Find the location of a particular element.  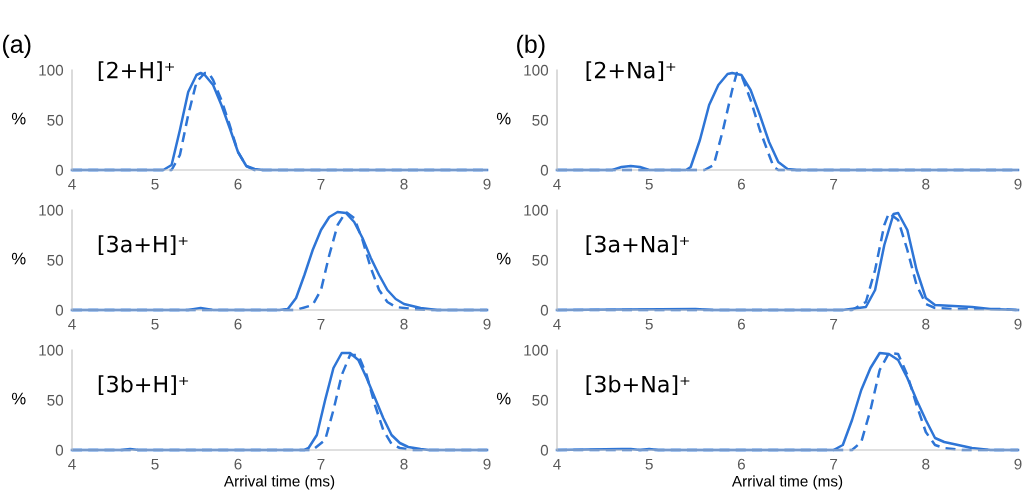

annotation: [3a+H]⁺ is located at coordinates (143, 245).